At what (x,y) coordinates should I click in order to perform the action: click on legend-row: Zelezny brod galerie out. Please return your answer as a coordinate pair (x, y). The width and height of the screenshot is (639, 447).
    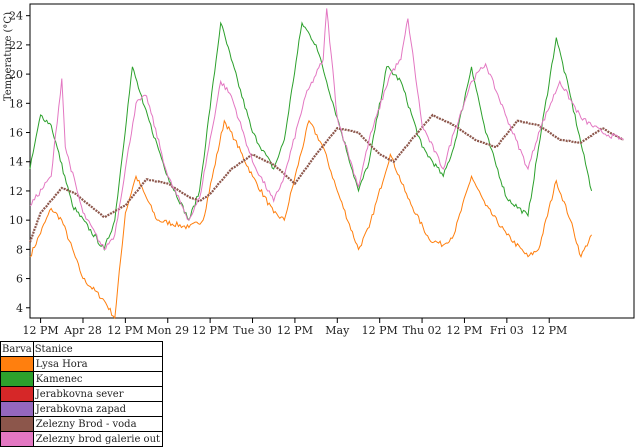
    Looking at the image, I should click on (82, 439).